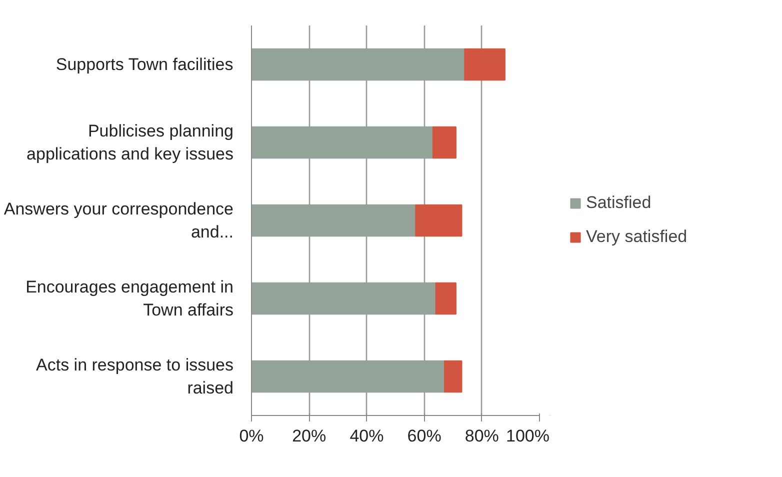  What do you see at coordinates (424, 436) in the screenshot?
I see `x-tick-label: 60%` at bounding box center [424, 436].